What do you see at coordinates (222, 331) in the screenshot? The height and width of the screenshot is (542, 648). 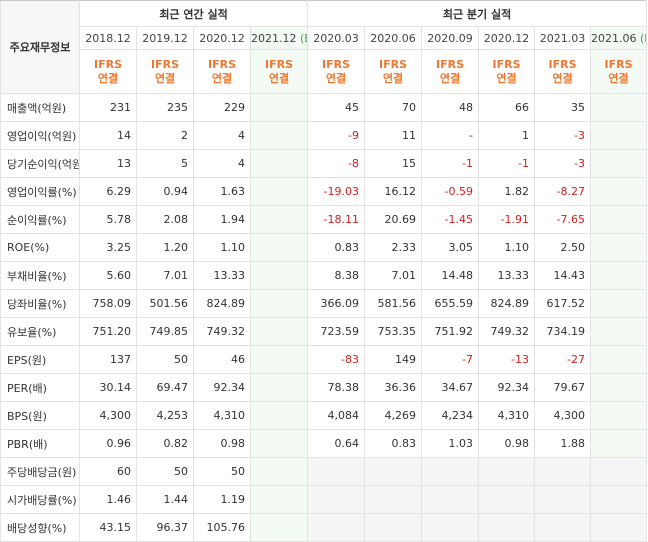 I see `data-cell: 749.32` at bounding box center [222, 331].